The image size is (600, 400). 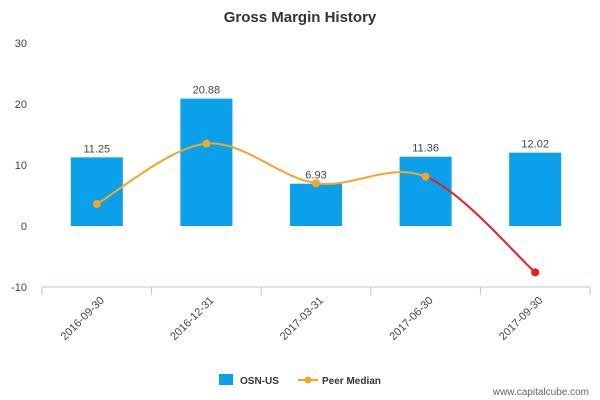 I want to click on y-tick-label: 10, so click(x=21, y=166).